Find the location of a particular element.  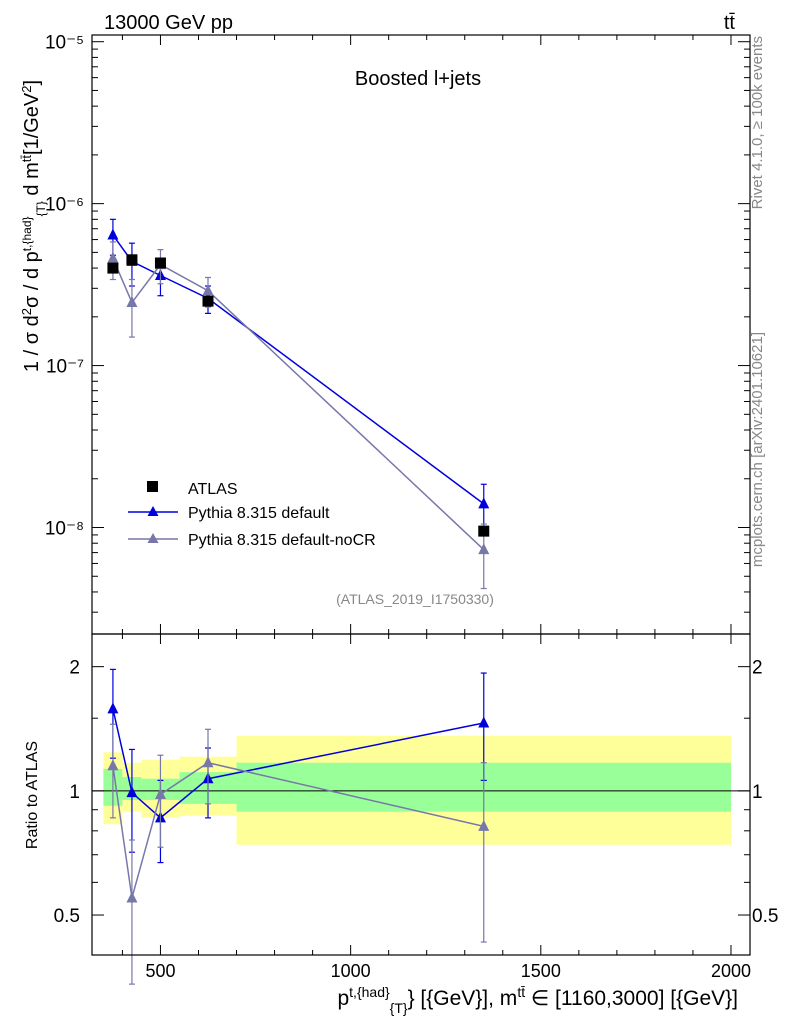

legend-marker-nocr is located at coordinates (153, 538).